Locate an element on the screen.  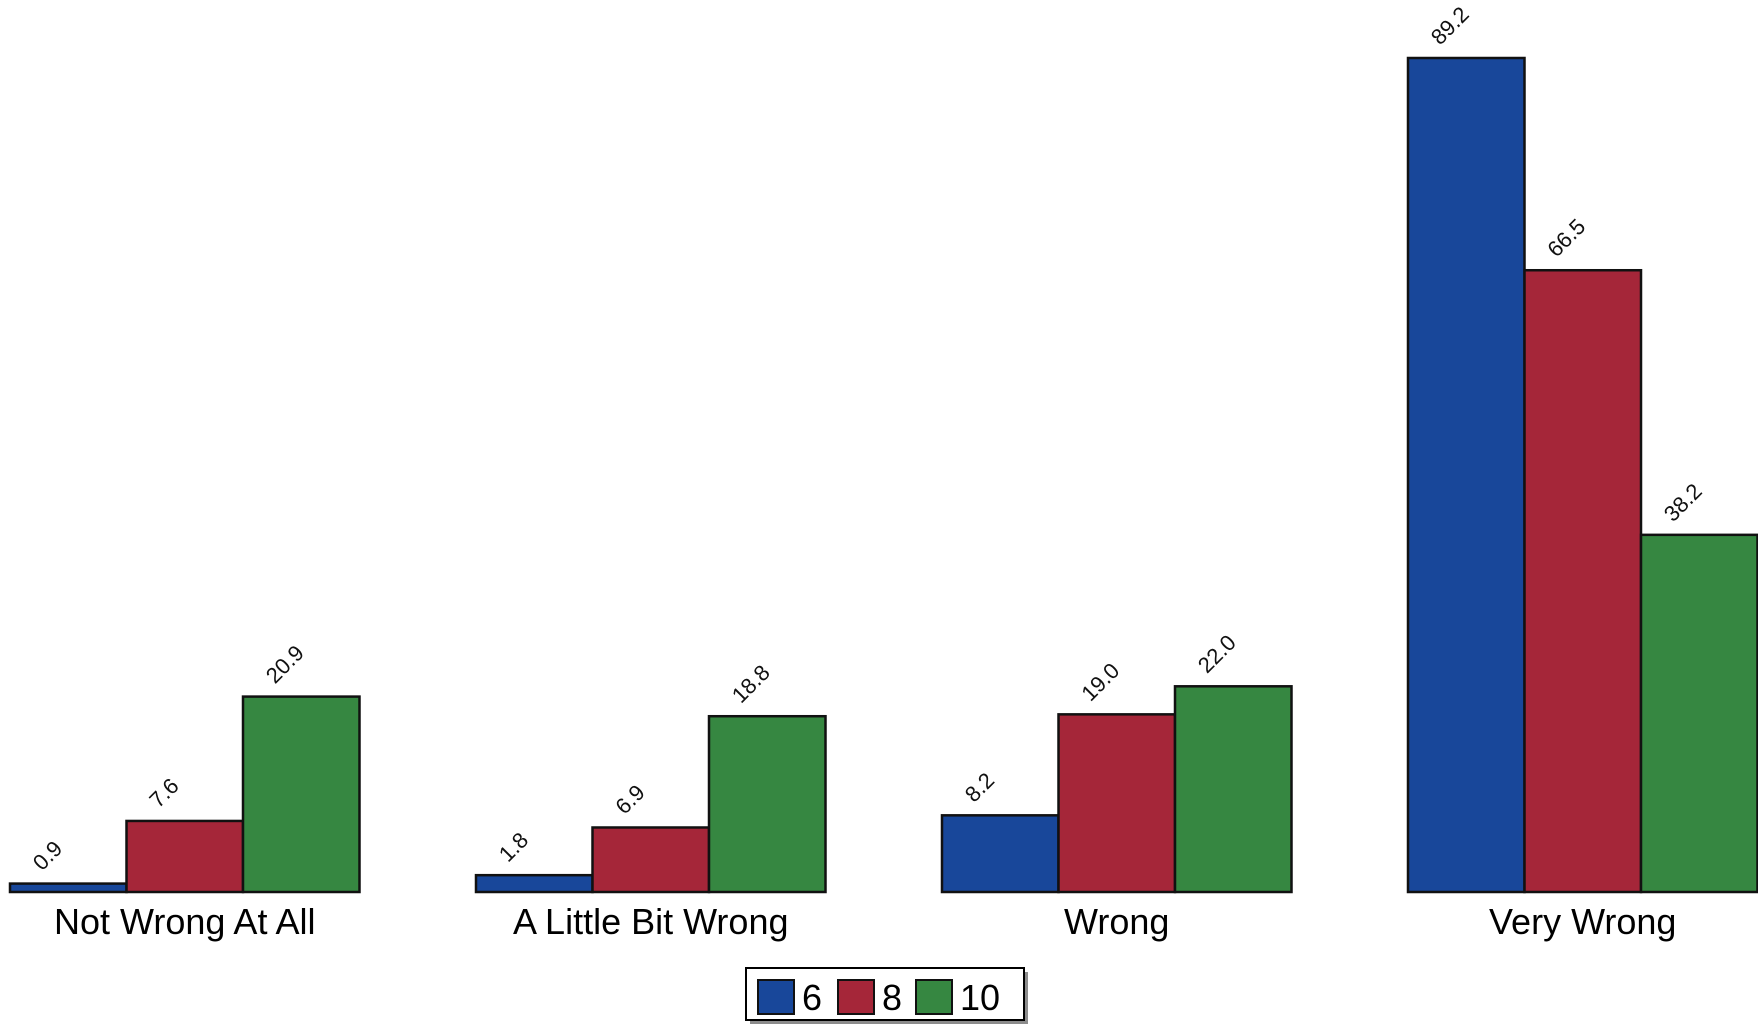
legend: 6 8 10 is located at coordinates (886, 995).